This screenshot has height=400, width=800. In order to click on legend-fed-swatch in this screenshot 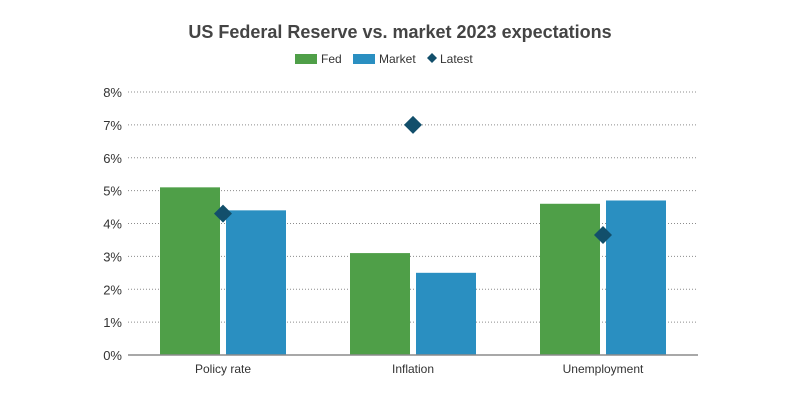, I will do `click(306, 59)`.